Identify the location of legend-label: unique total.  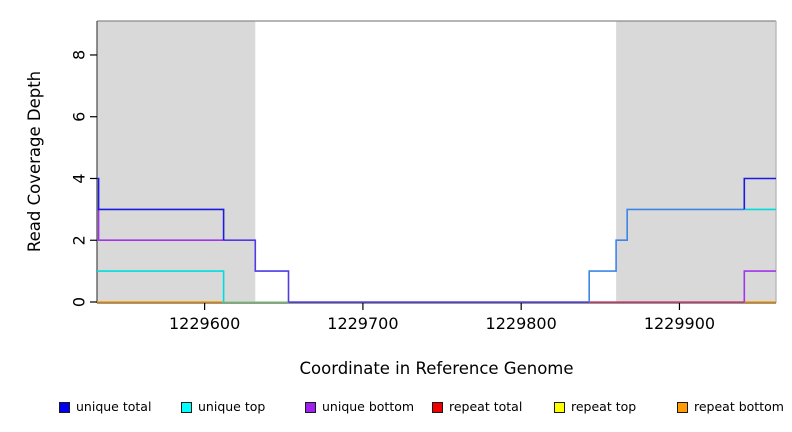
(114, 406).